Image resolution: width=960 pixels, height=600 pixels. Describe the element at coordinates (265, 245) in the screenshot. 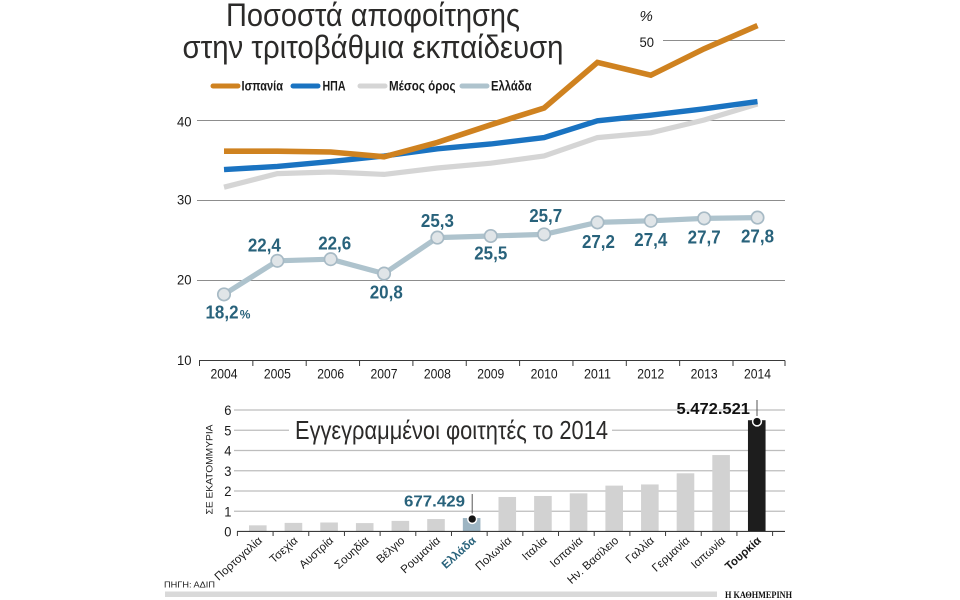

I see `svg-text: 22,4` at that location.